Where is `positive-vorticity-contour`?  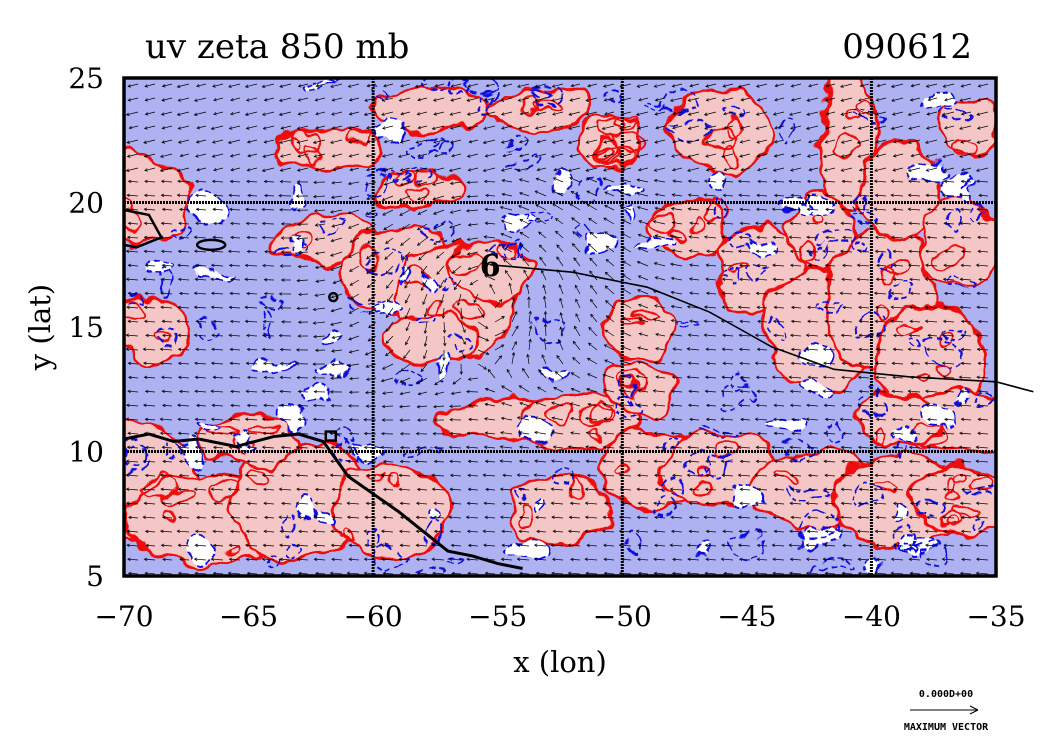
positive-vorticity-contour is located at coordinates (626, 123).